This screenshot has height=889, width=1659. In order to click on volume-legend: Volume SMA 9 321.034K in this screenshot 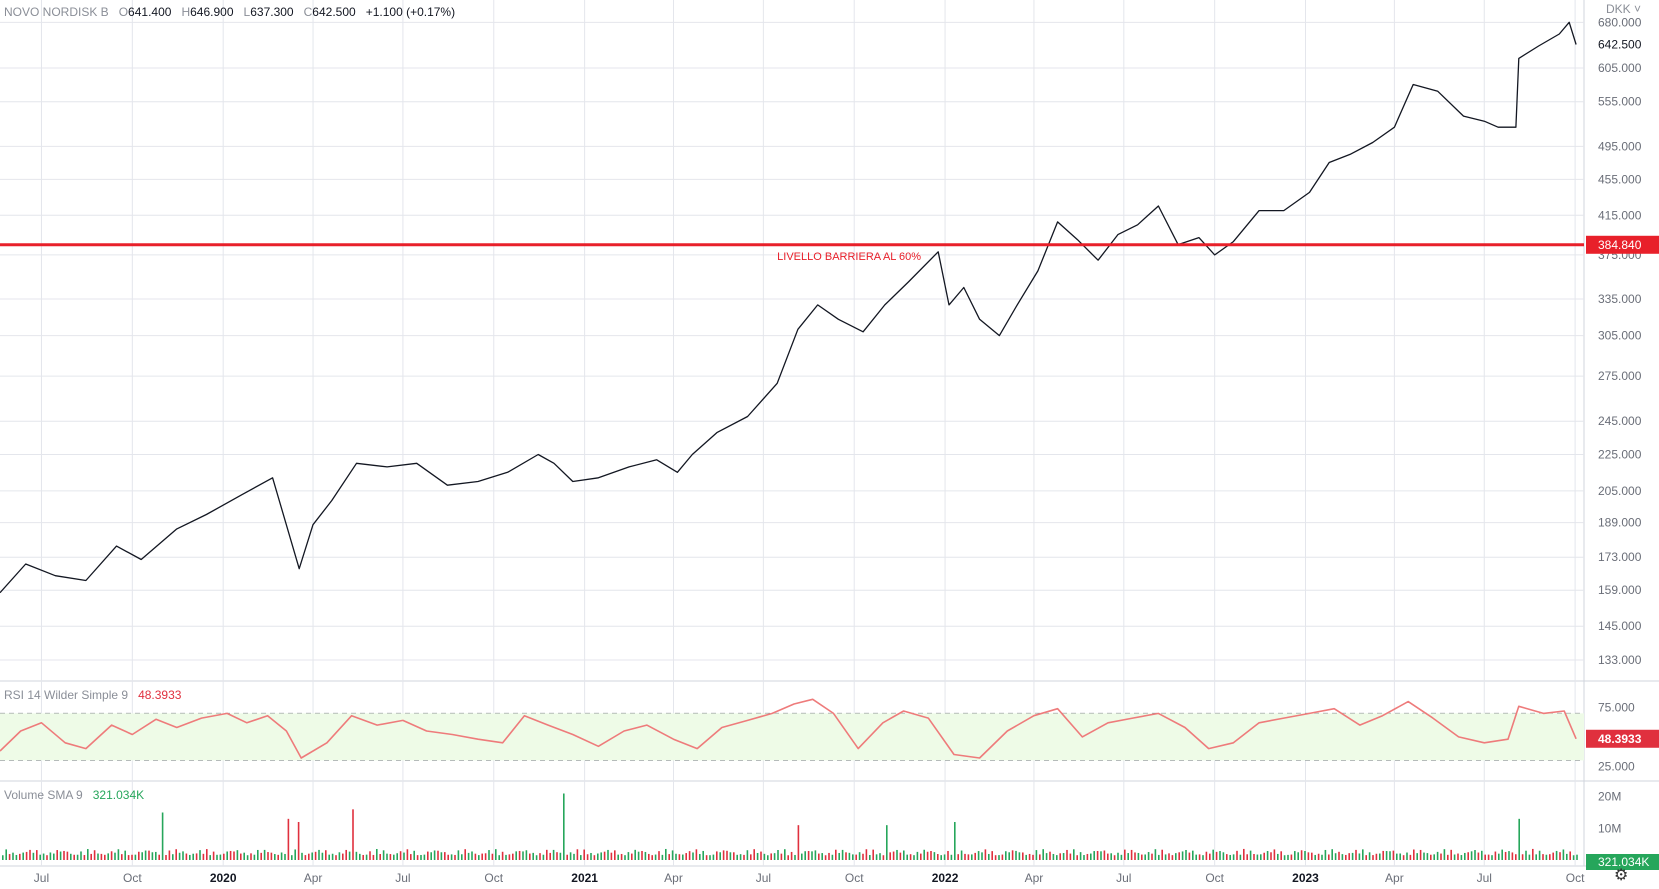, I will do `click(74, 795)`.